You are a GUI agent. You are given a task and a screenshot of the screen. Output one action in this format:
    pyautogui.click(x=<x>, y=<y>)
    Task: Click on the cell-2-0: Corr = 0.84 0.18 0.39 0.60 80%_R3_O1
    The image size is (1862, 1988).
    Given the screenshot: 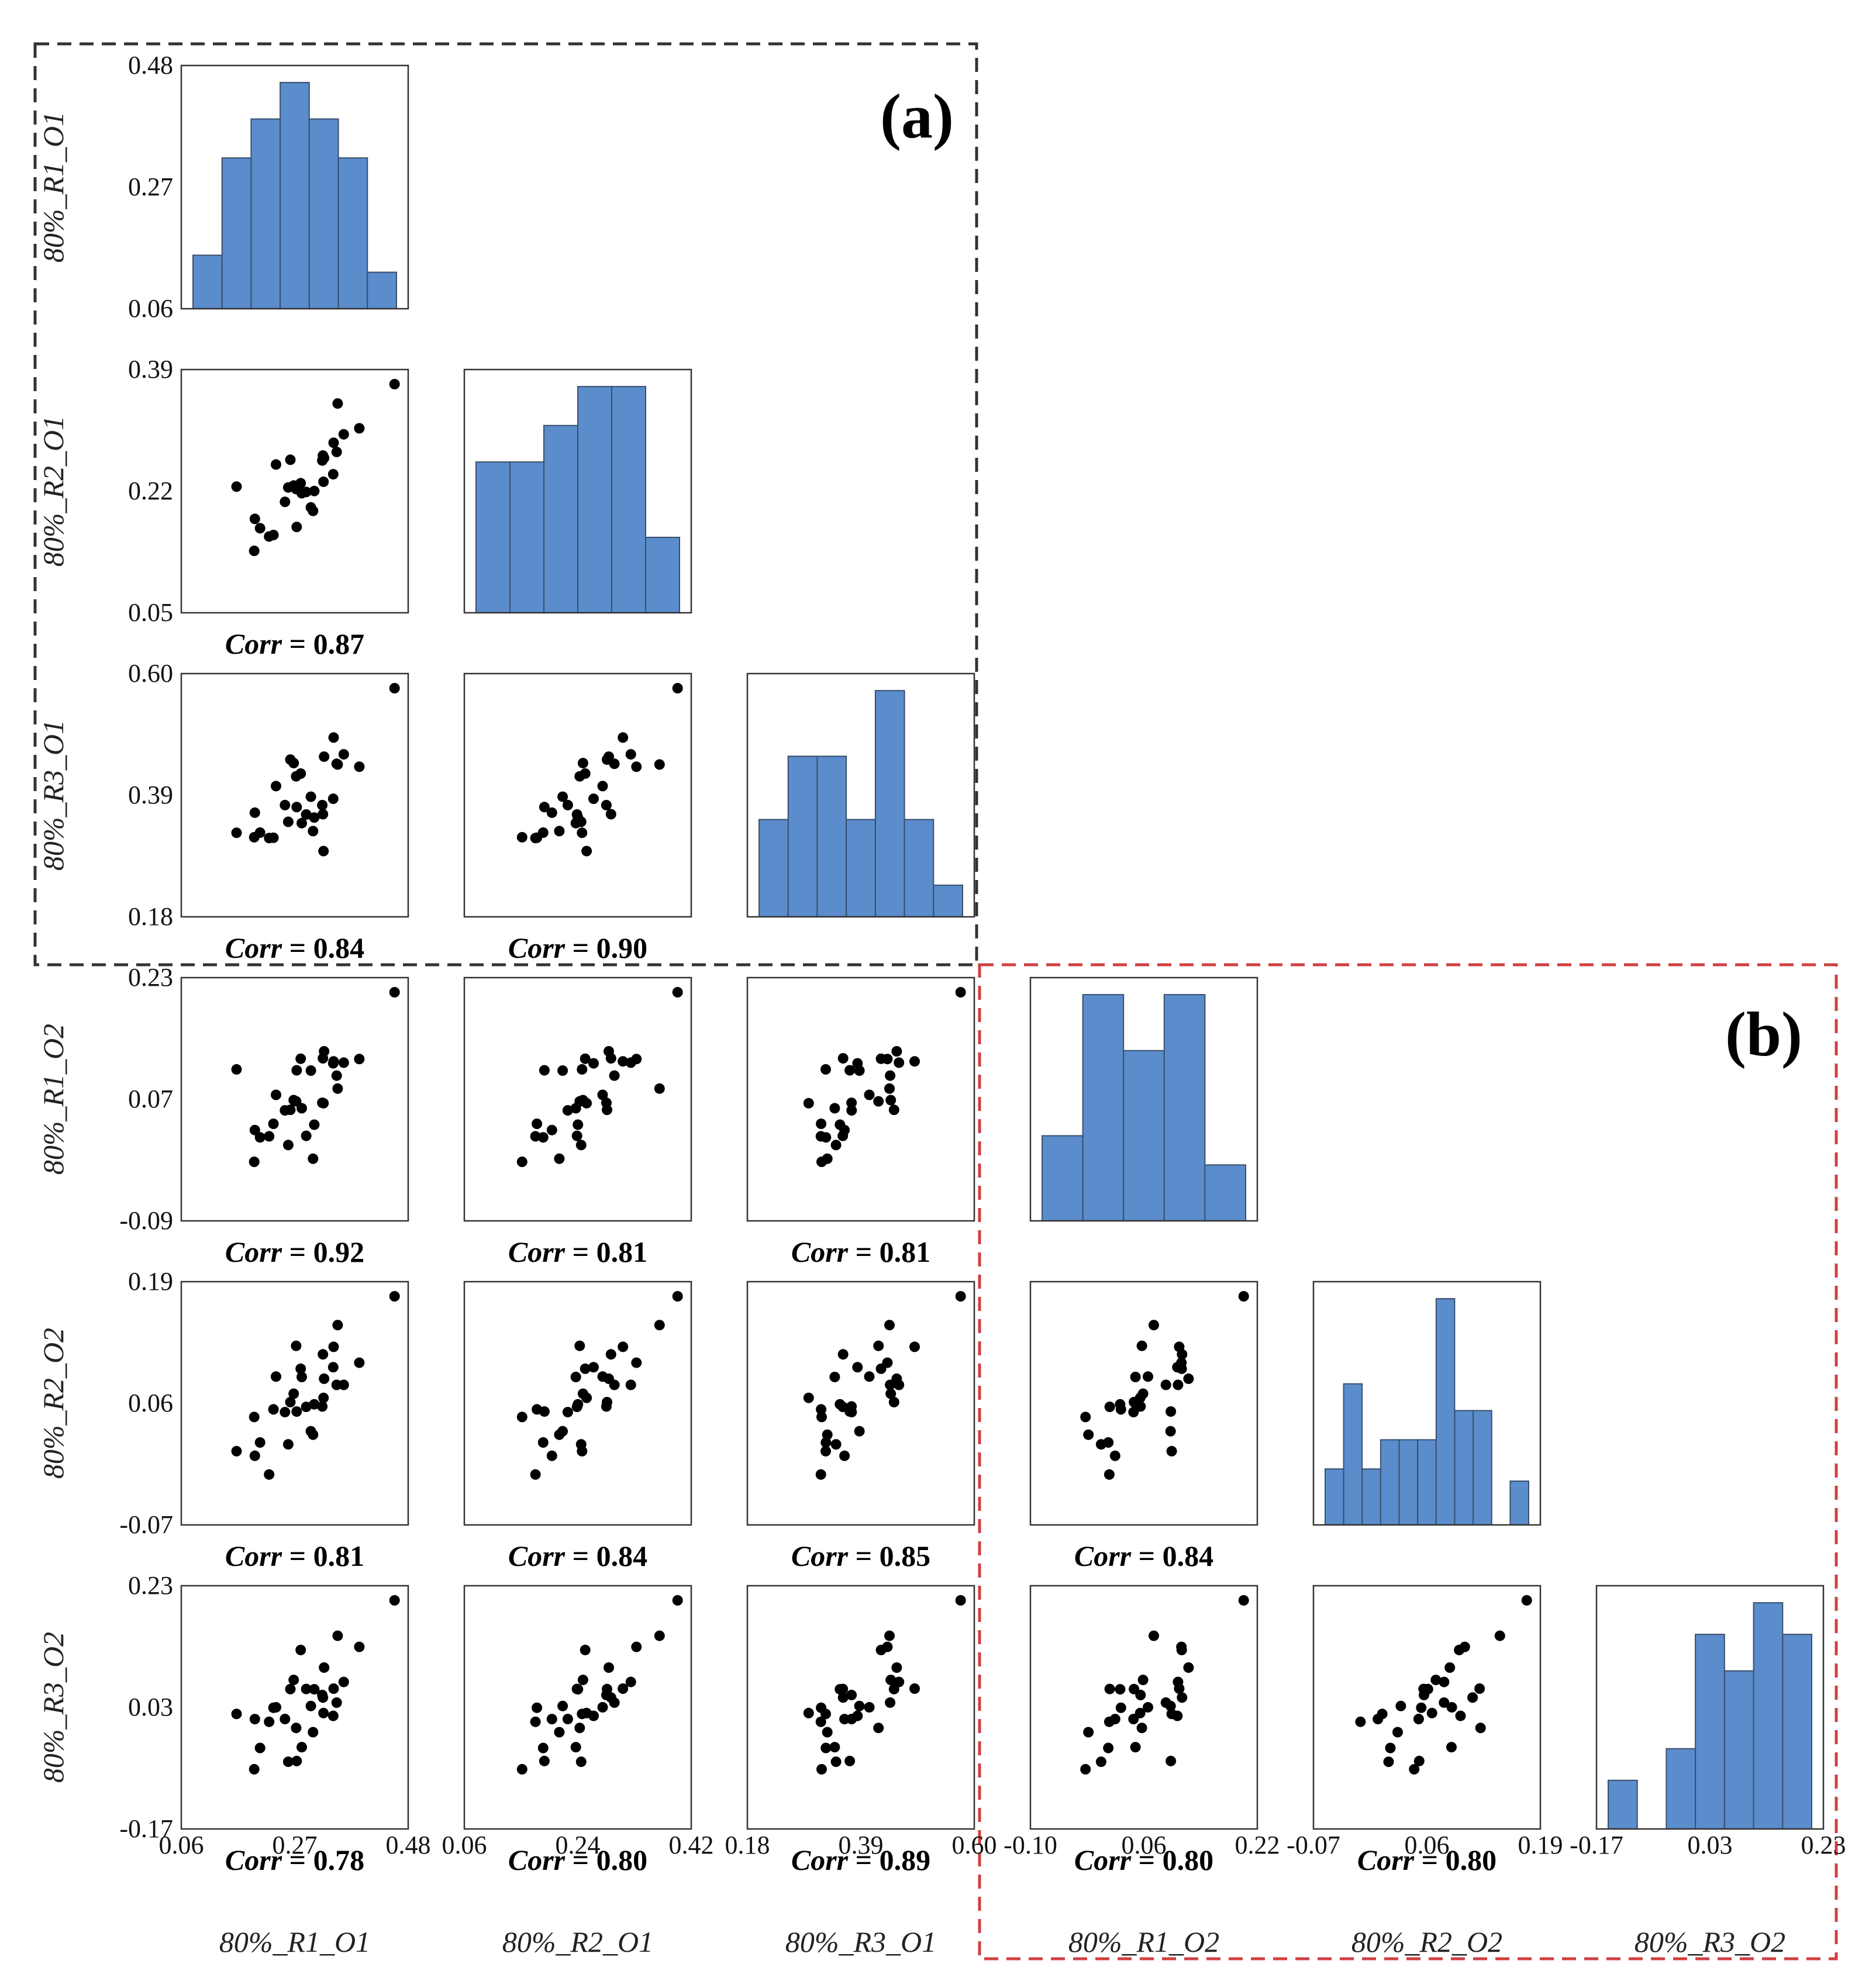 What is the action you would take?
    pyautogui.click(x=223, y=811)
    